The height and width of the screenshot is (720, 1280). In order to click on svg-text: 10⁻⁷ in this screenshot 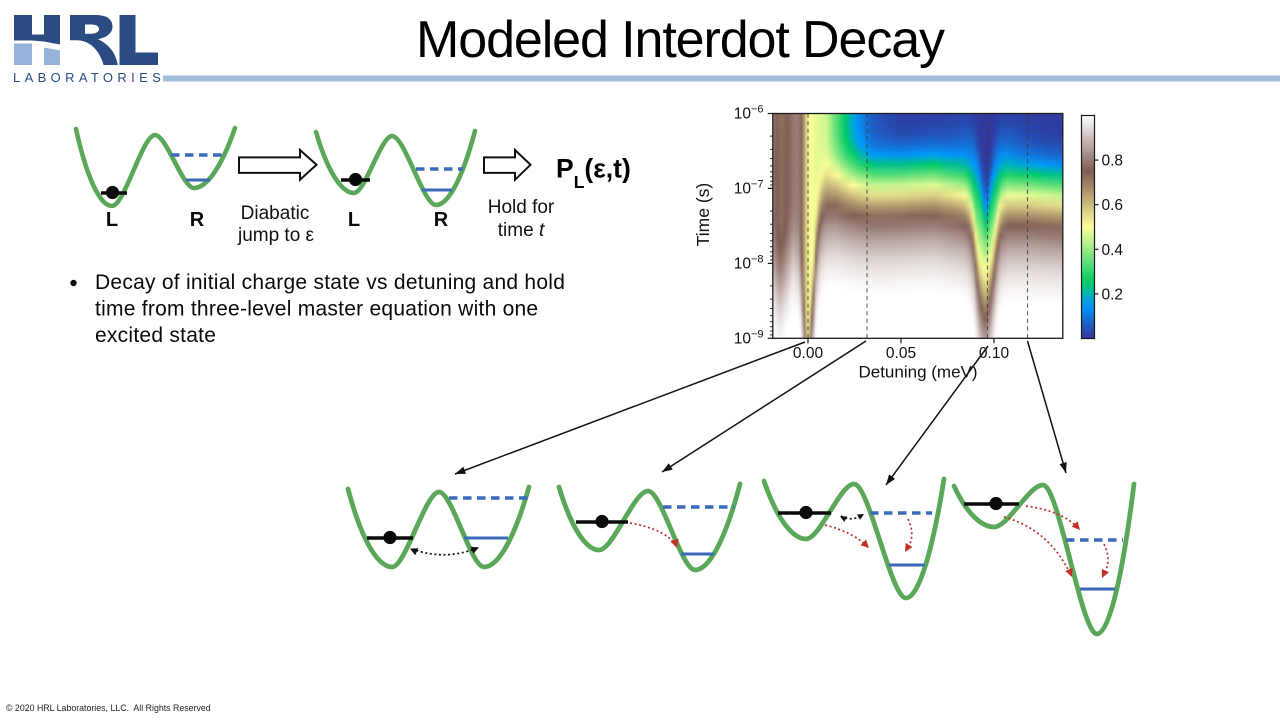, I will do `click(749, 188)`.